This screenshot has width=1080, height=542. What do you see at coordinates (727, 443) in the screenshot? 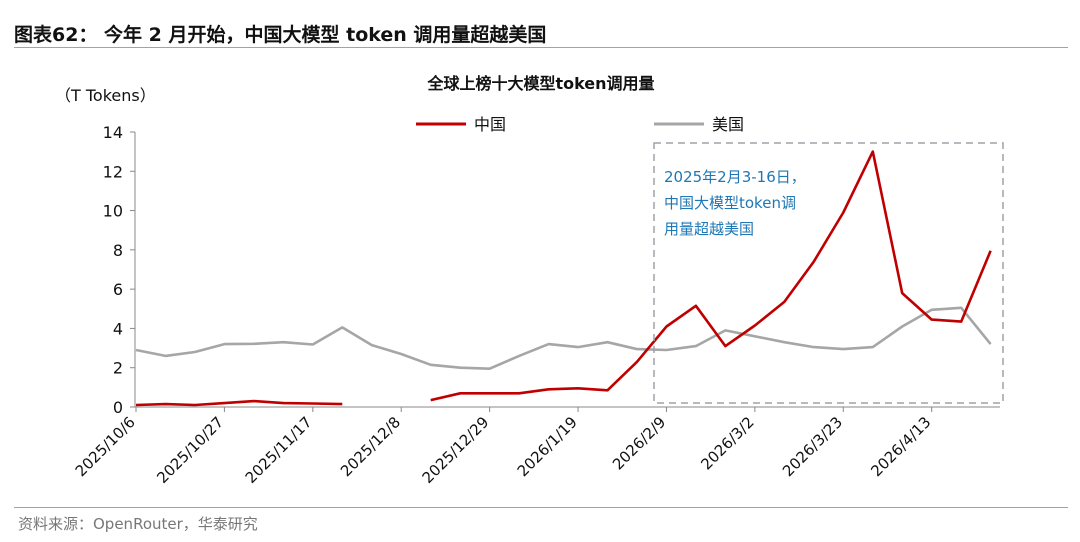
I see `x-tick-label: 2026/3/2` at bounding box center [727, 443].